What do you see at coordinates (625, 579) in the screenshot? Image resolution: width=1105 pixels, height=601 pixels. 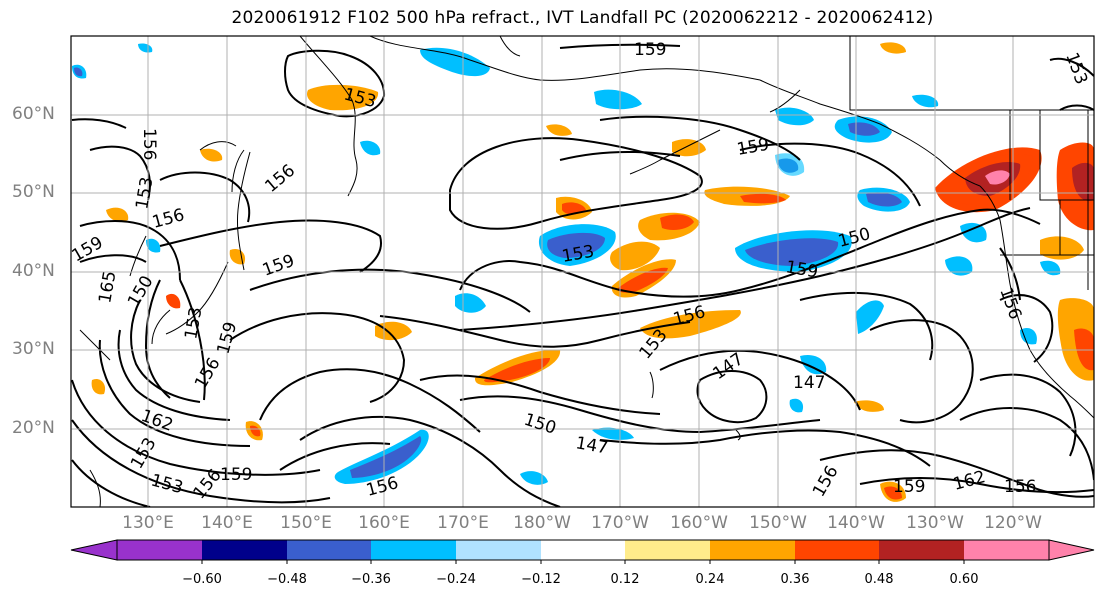 I see `colorbar-tick-label: 0.12` at bounding box center [625, 579].